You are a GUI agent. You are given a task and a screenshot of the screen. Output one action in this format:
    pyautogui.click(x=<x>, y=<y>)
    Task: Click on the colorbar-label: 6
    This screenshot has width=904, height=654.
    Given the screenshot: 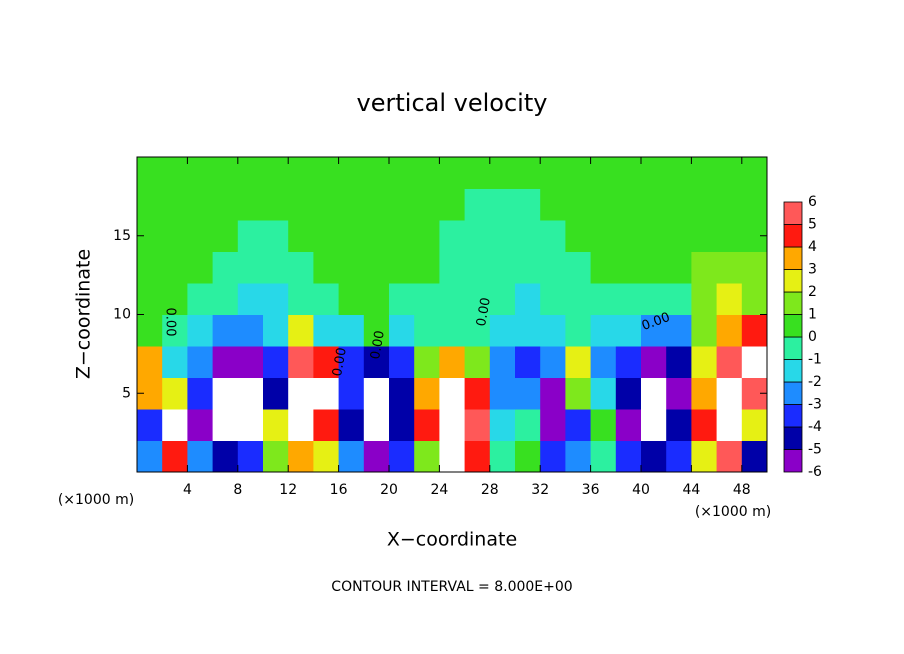 What is the action you would take?
    pyautogui.click(x=812, y=202)
    